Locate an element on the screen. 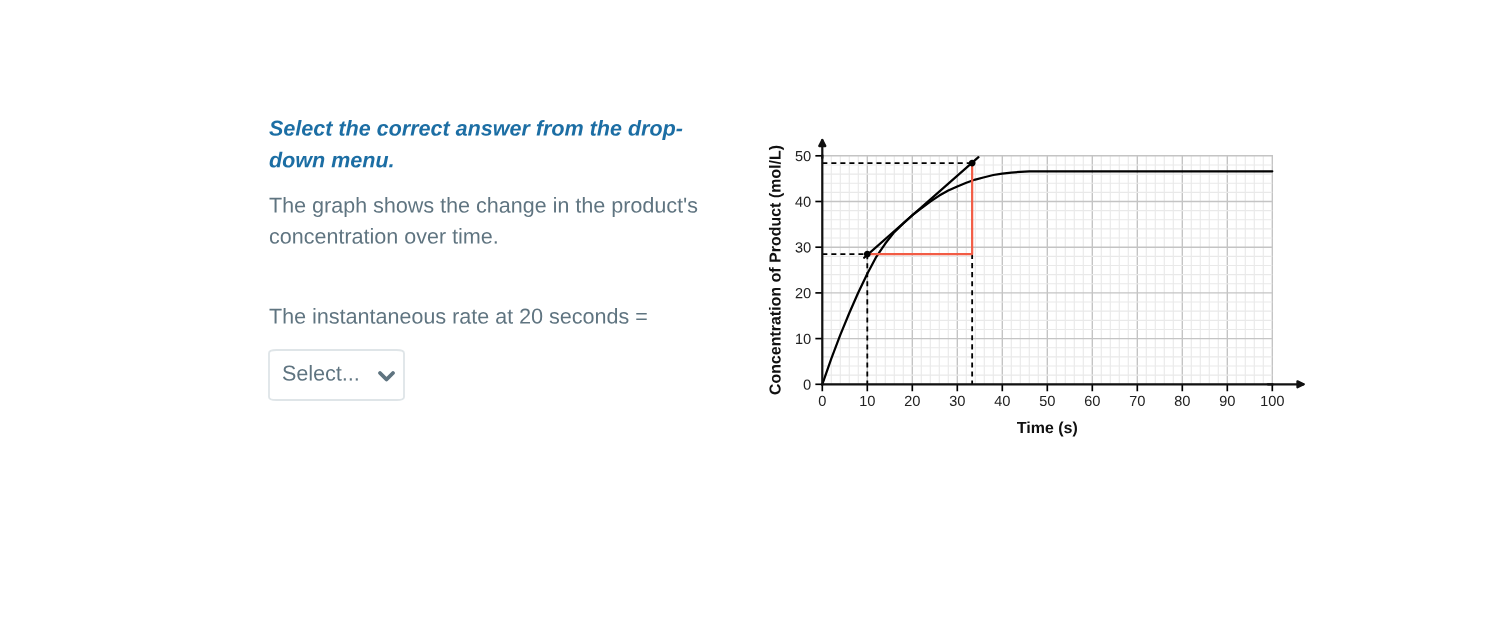 The width and height of the screenshot is (1500, 625). x-tick-label: 40 is located at coordinates (1002, 401).